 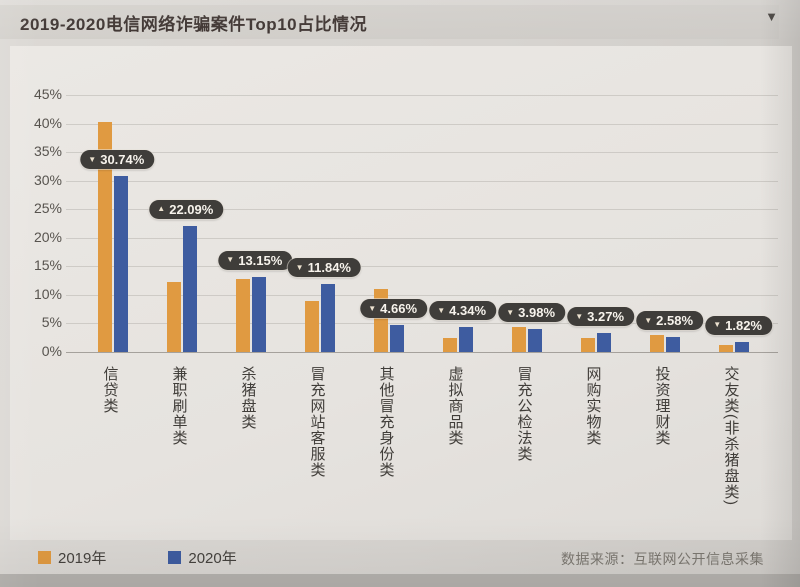 I want to click on data-label-badge: ▼ 2.58%, so click(x=670, y=321).